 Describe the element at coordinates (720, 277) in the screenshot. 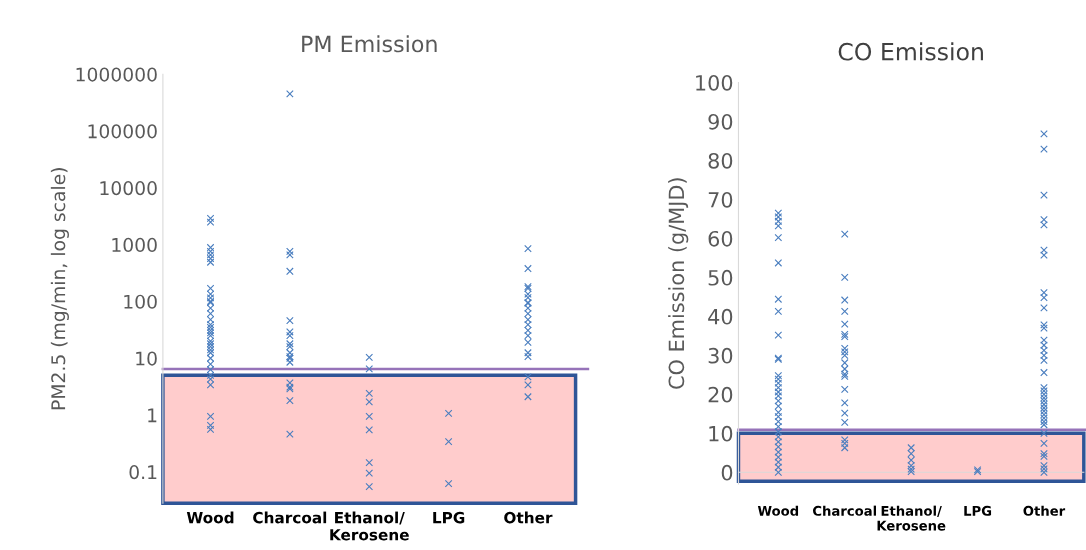

I see `y-tick-label: 50` at that location.